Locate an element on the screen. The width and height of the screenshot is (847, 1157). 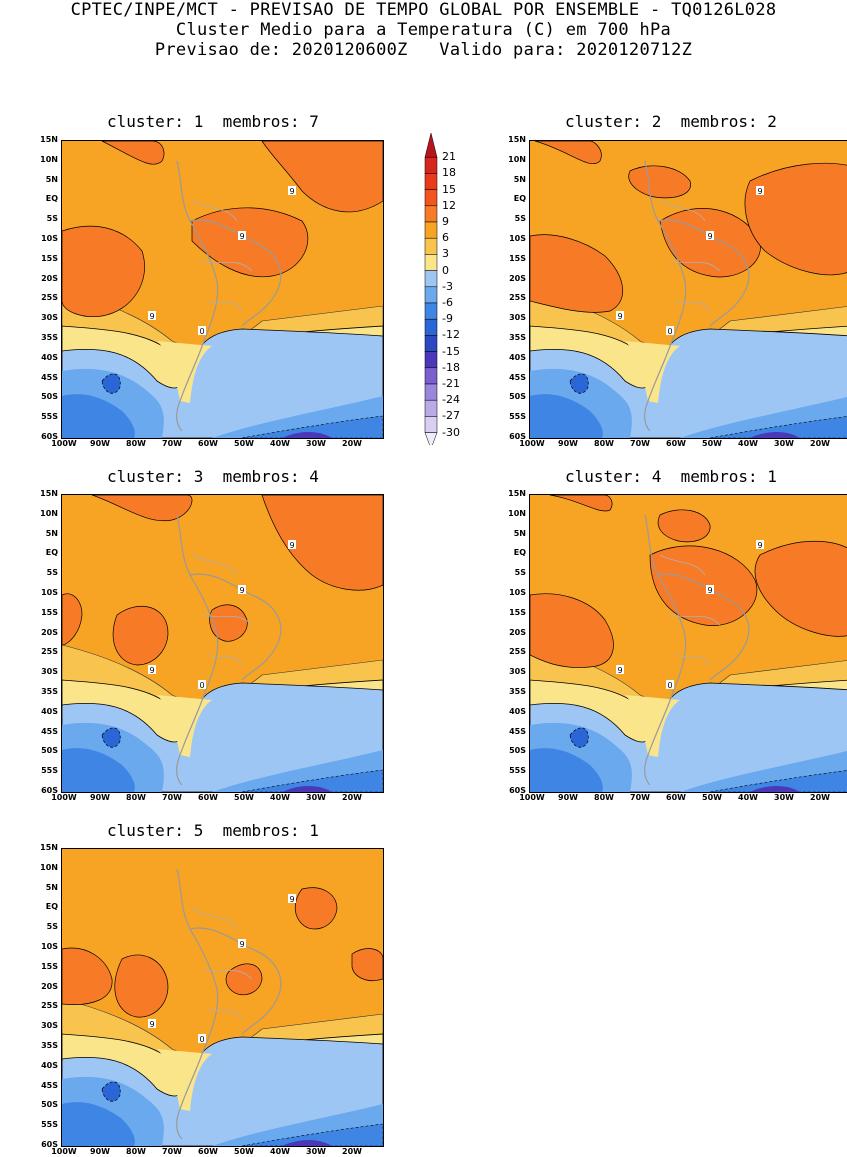
very-cold-spot is located at coordinates (307, 1142).